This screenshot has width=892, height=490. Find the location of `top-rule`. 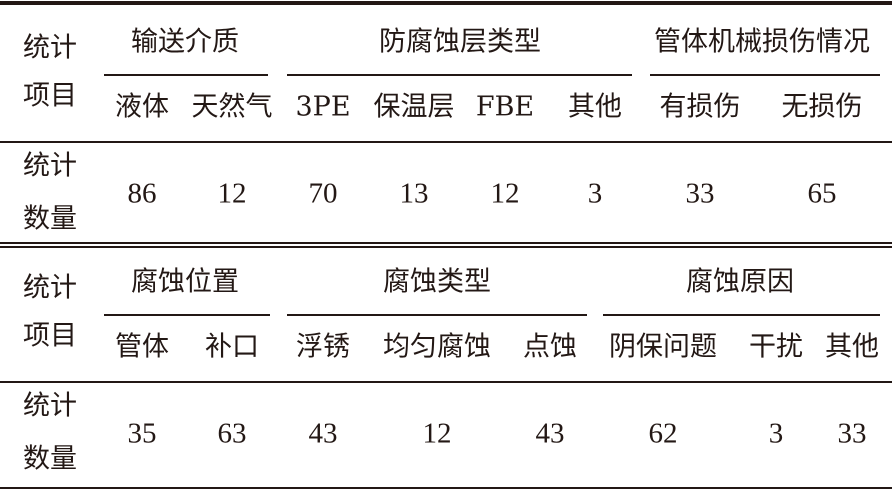

top-rule is located at coordinates (446, 3).